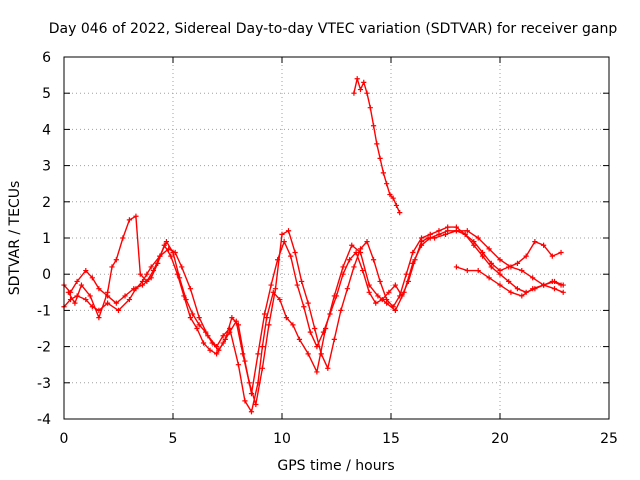 Image resolution: width=640 pixels, height=480 pixels. I want to click on x-axis-label: GPS time / hours, so click(335, 466).